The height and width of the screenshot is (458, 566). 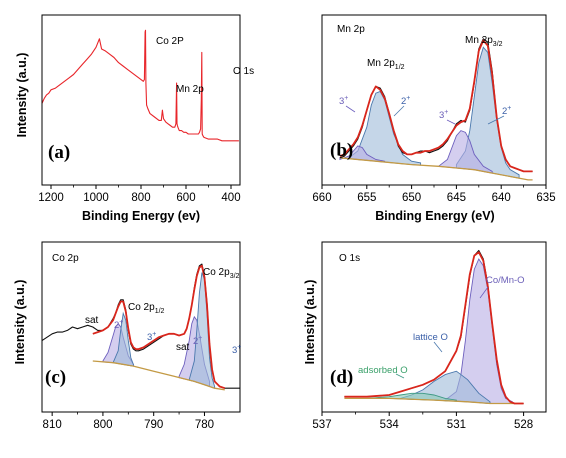 What do you see at coordinates (523, 425) in the screenshot?
I see `x-tick-label: 528` at bounding box center [523, 425].